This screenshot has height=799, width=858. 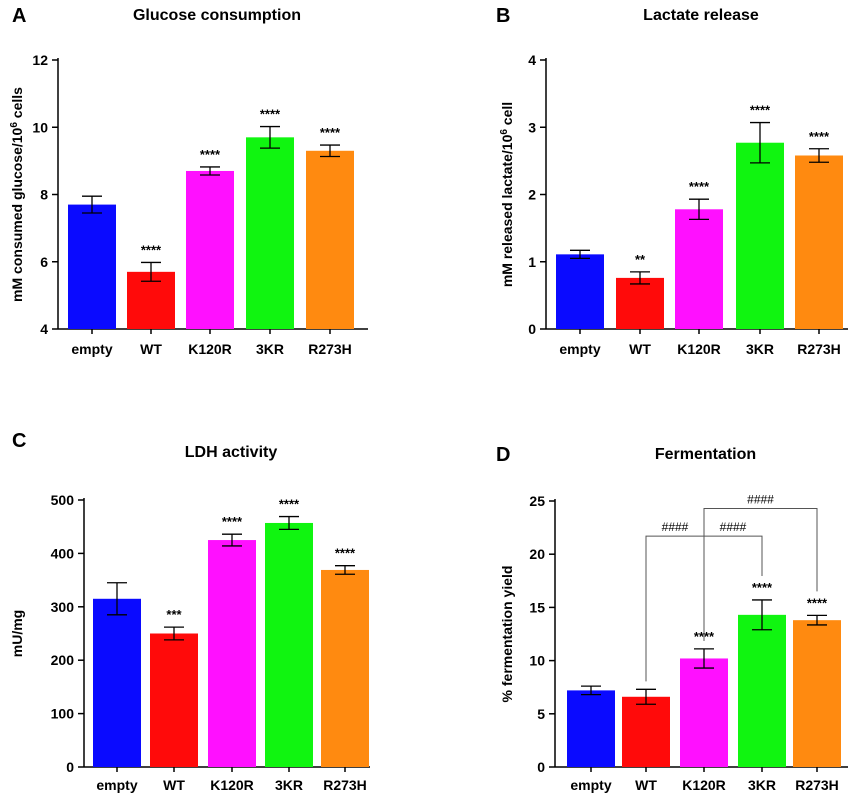 What do you see at coordinates (507, 194) in the screenshot?
I see `y-axis-label: mM released lactate/106 cell` at bounding box center [507, 194].